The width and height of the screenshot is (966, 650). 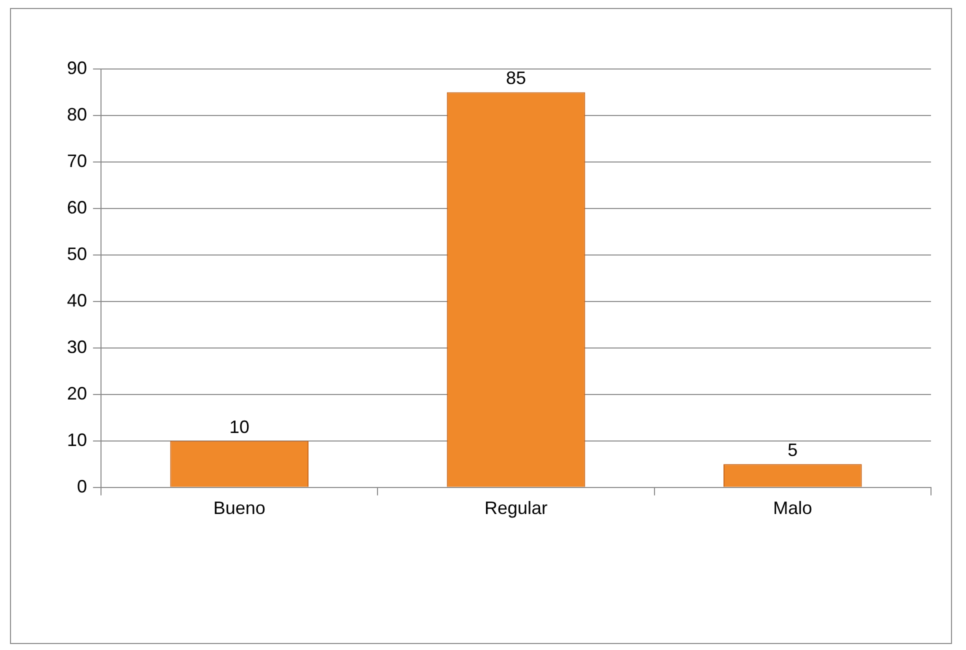 I want to click on y-tick-label: 90, so click(x=77, y=68).